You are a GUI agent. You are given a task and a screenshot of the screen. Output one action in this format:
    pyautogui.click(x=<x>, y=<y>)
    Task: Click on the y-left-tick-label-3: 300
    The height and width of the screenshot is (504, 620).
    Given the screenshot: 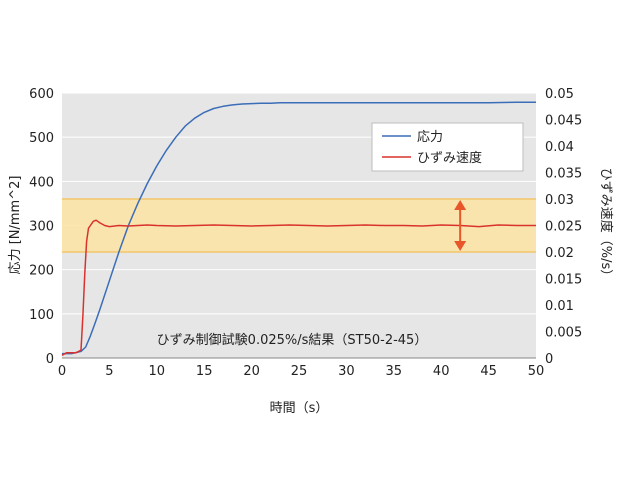 What is the action you would take?
    pyautogui.click(x=41, y=227)
    